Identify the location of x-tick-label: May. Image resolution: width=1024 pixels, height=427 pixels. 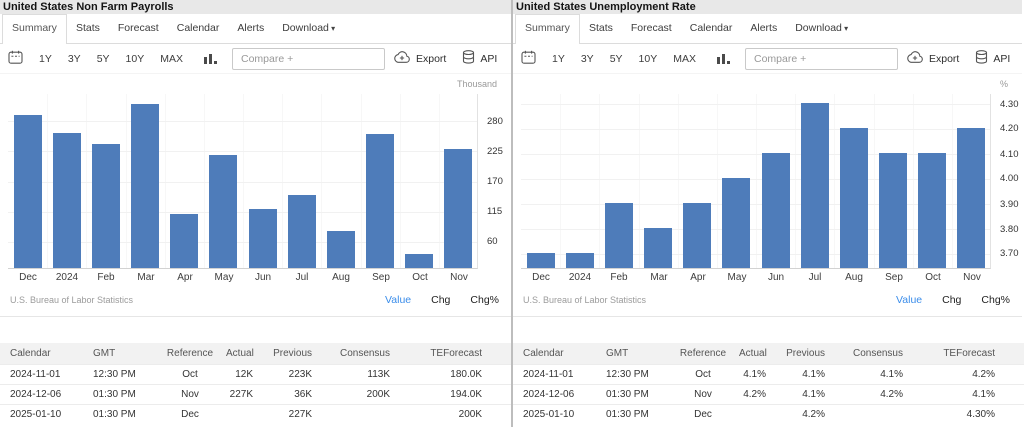
(737, 277).